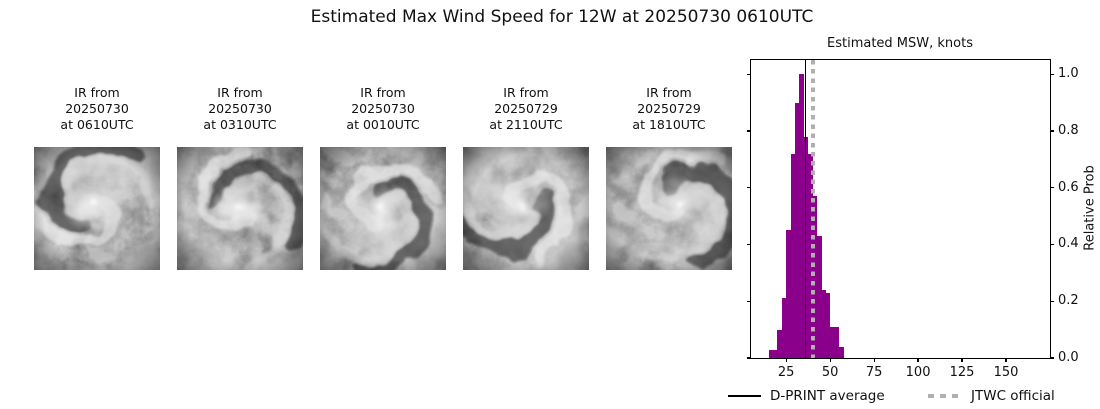 The image size is (1100, 409). What do you see at coordinates (1068, 357) in the screenshot?
I see `y-axis-tick-label: 0.0` at bounding box center [1068, 357].